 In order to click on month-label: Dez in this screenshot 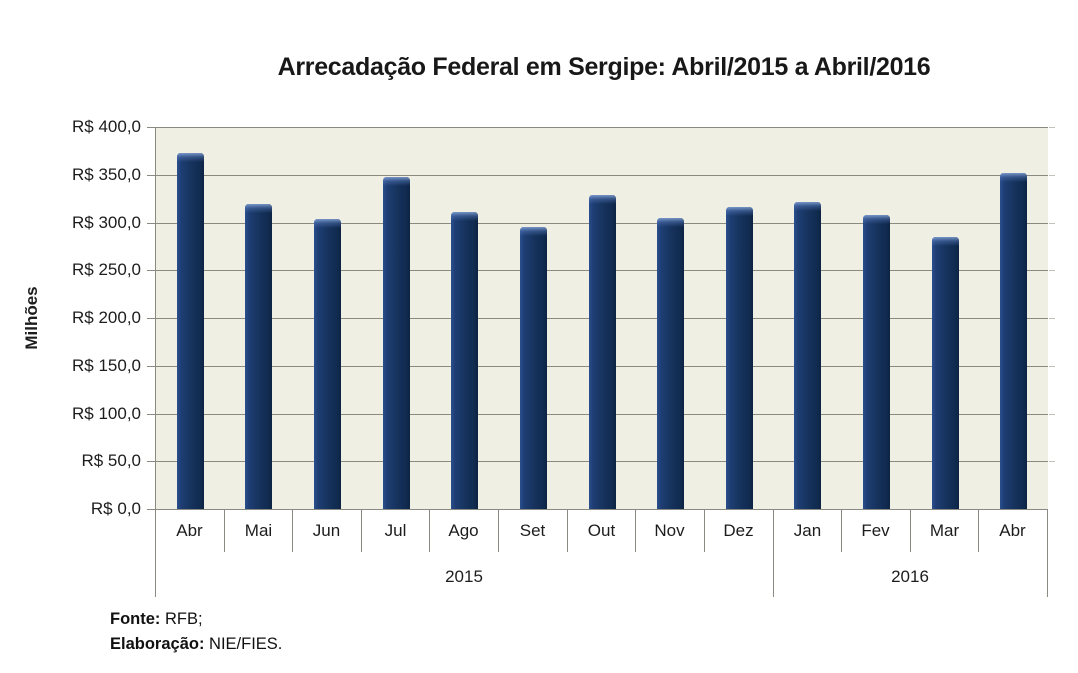, I will do `click(738, 530)`.